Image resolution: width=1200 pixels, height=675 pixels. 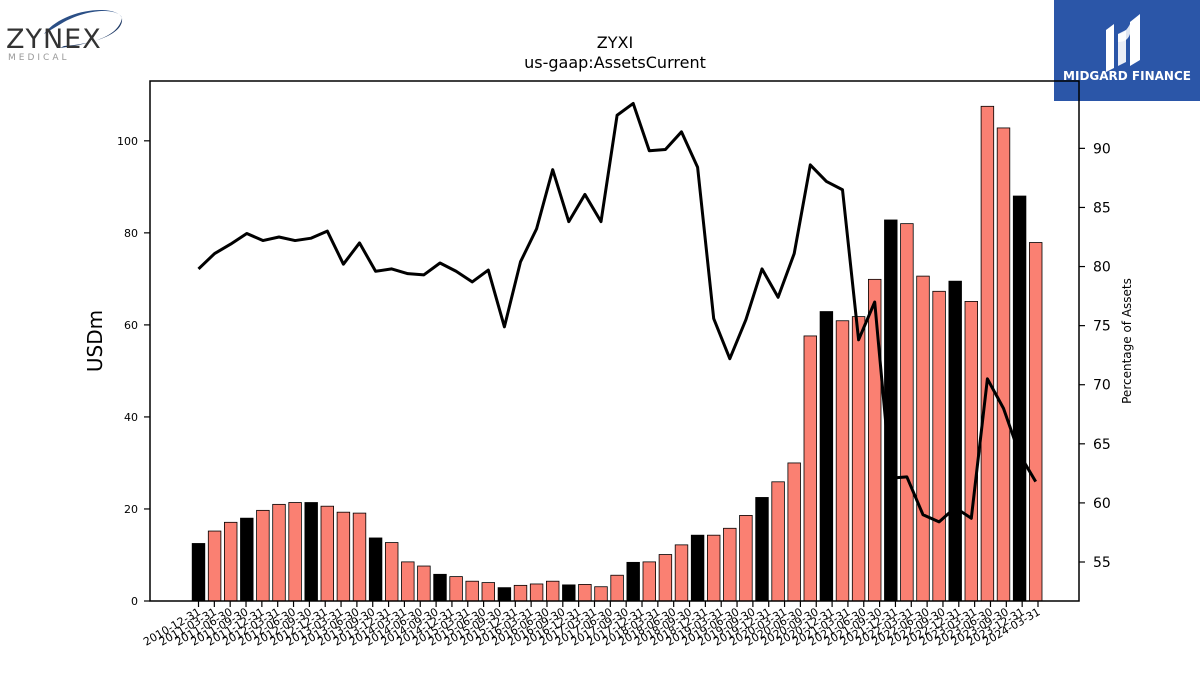 I want to click on y-axis-label: USDm, so click(x=95, y=341).